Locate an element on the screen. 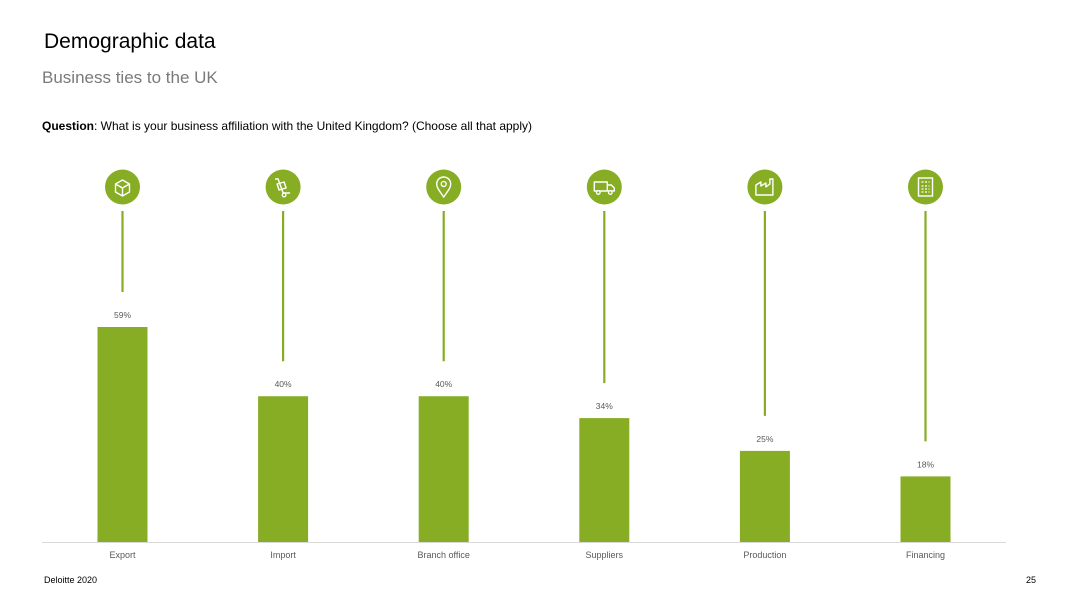 Image resolution: width=1080 pixels, height=608 pixels. x-tick-label: Suppliers is located at coordinates (605, 555).